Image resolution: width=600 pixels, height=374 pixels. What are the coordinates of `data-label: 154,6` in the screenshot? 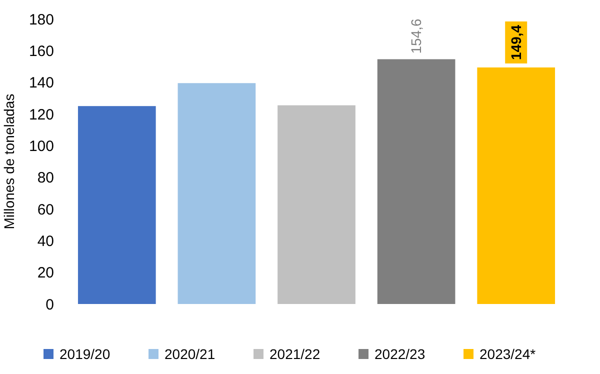 It's located at (416, 36).